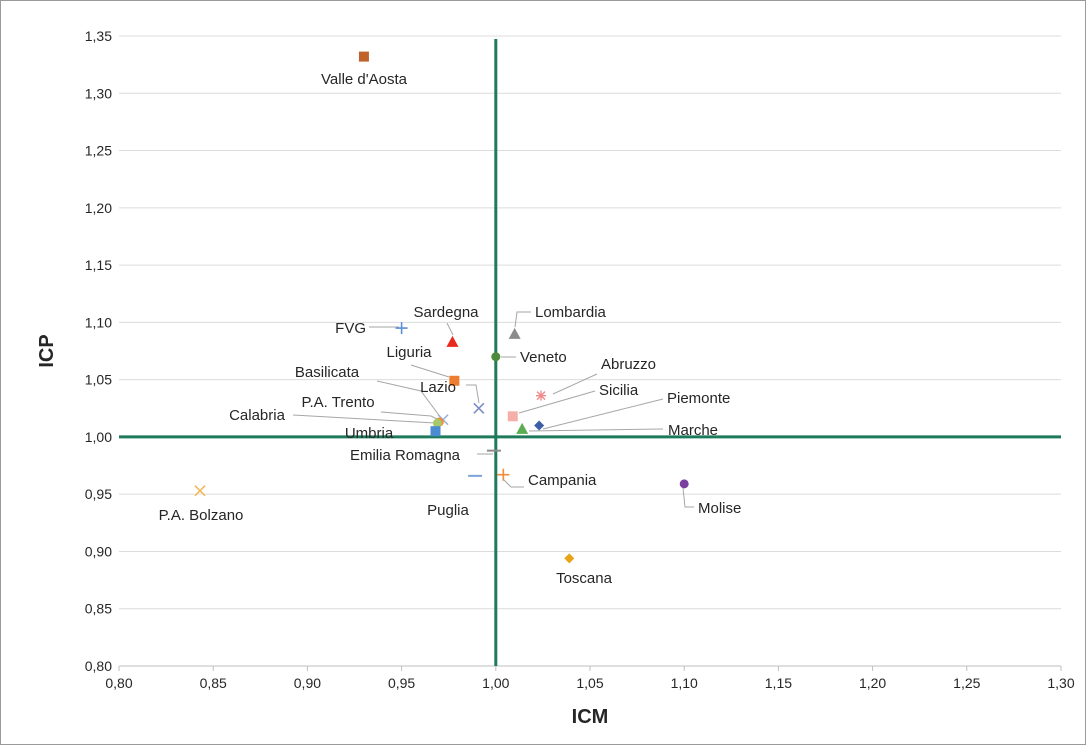  I want to click on point-label: Umbria, so click(369, 433).